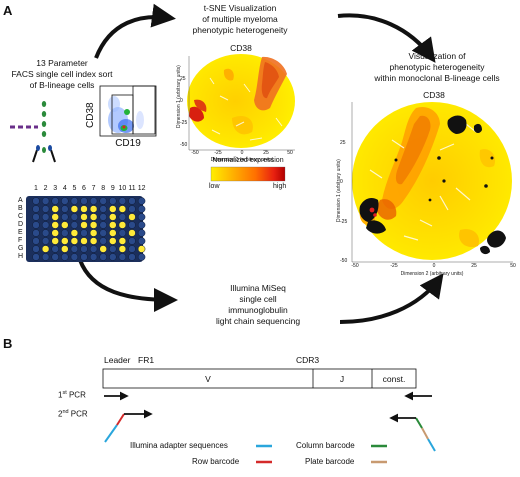  I want to click on pcr2-label: 2nd PCR, so click(73, 414).